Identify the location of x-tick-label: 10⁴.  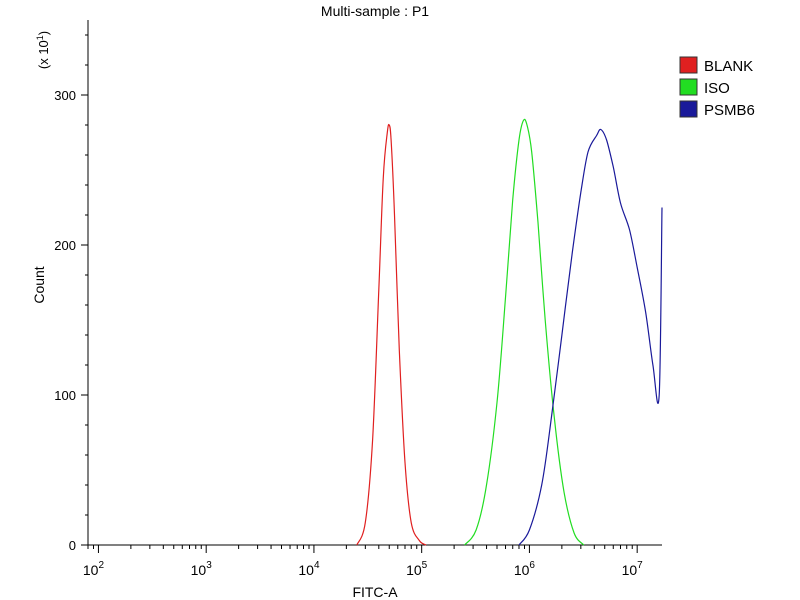
(309, 569).